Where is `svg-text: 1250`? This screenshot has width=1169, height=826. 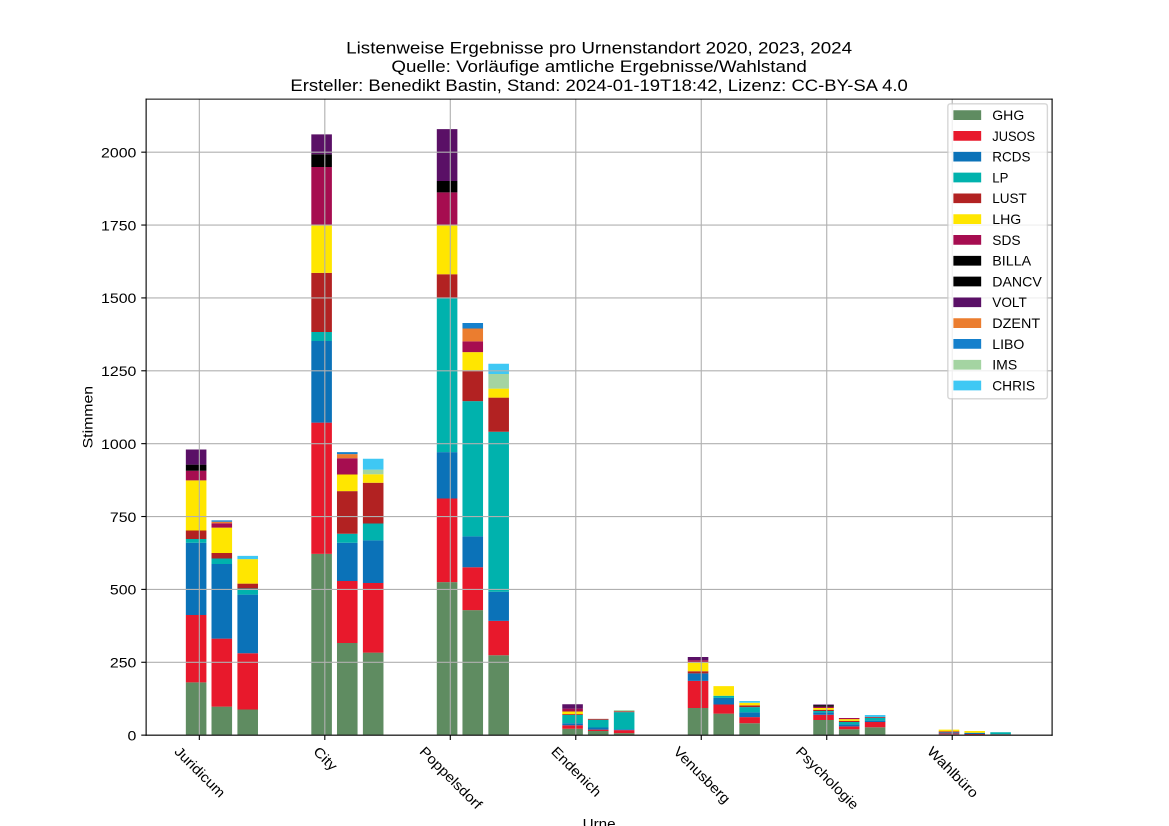 svg-text: 1250 is located at coordinates (119, 371).